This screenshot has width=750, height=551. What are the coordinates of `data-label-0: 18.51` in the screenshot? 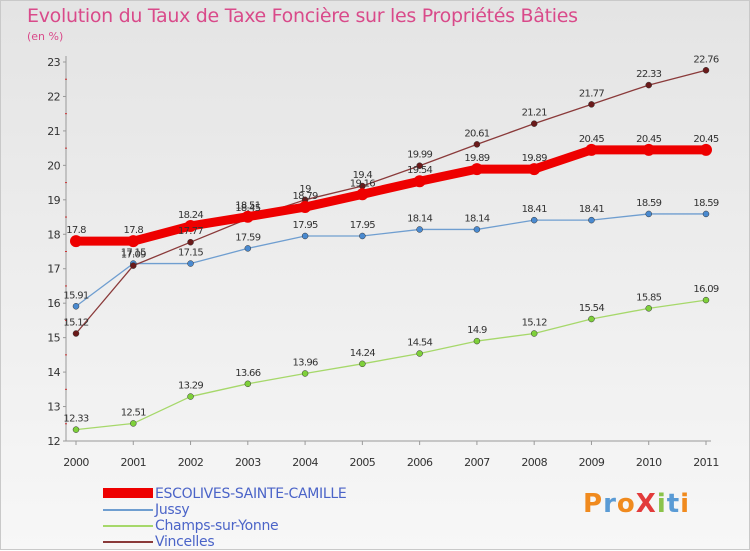 It's located at (247, 206).